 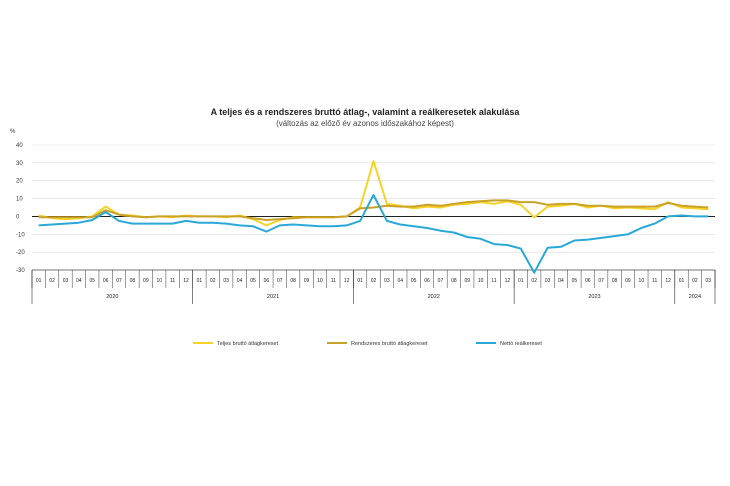 I want to click on y-tick-label: 30, so click(x=19, y=164).